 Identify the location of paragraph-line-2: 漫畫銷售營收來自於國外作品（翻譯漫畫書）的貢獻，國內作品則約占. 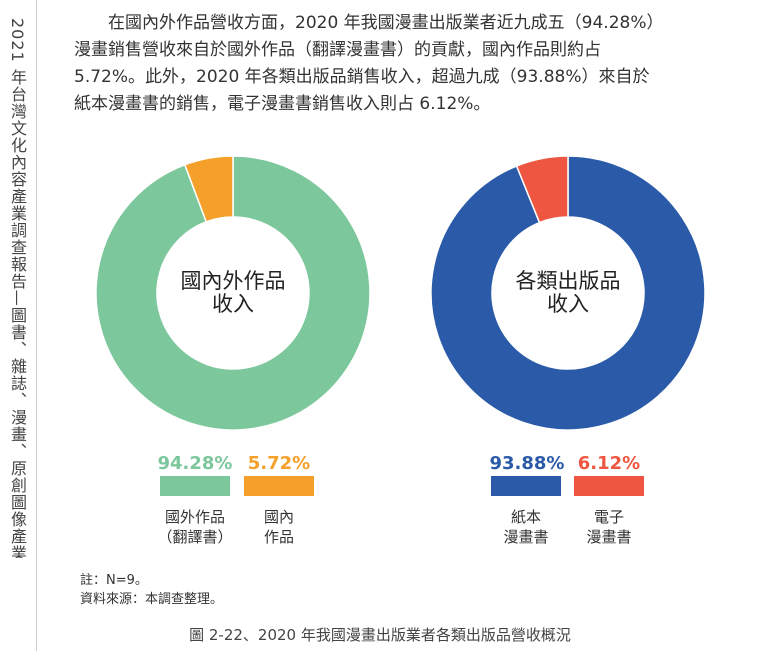
(337, 50).